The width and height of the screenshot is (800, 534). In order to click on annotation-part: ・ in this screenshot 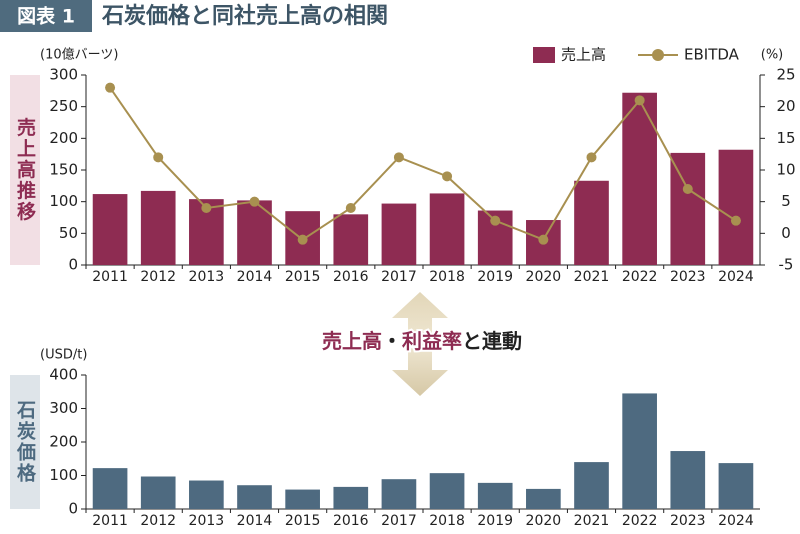, I will do `click(392, 341)`.